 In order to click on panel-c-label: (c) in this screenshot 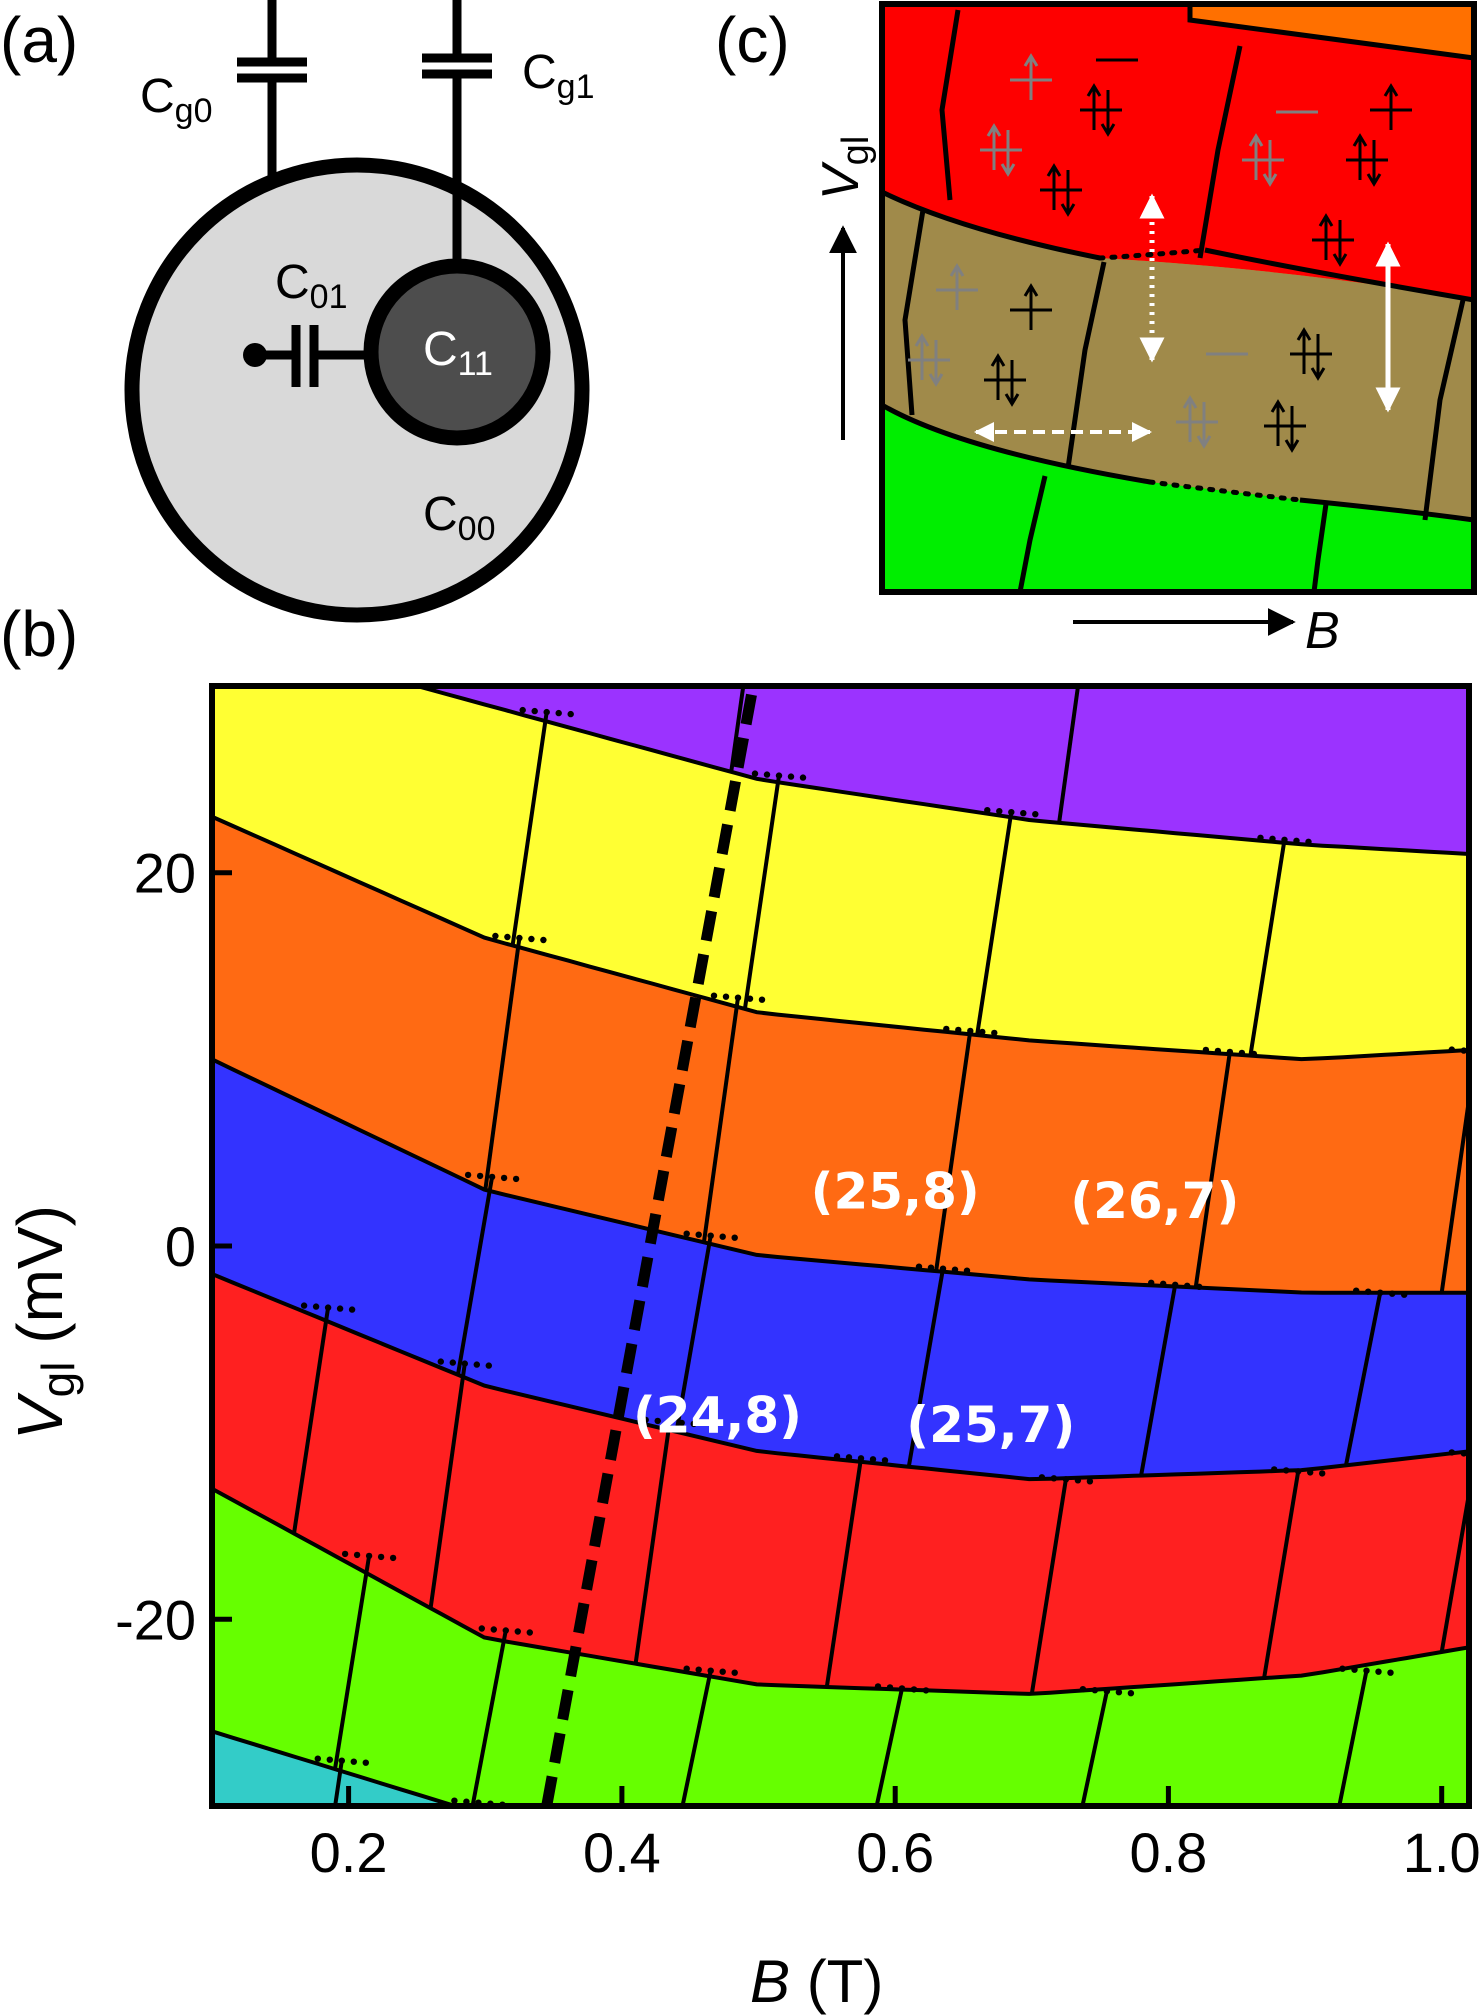, I will do `click(752, 40)`.